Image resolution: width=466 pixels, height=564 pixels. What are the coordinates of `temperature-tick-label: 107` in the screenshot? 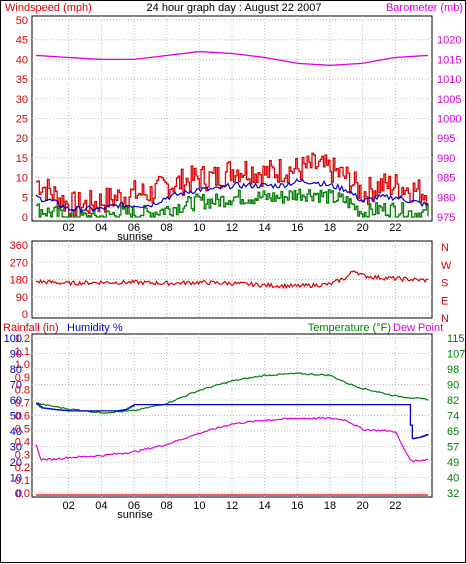 It's located at (456, 355).